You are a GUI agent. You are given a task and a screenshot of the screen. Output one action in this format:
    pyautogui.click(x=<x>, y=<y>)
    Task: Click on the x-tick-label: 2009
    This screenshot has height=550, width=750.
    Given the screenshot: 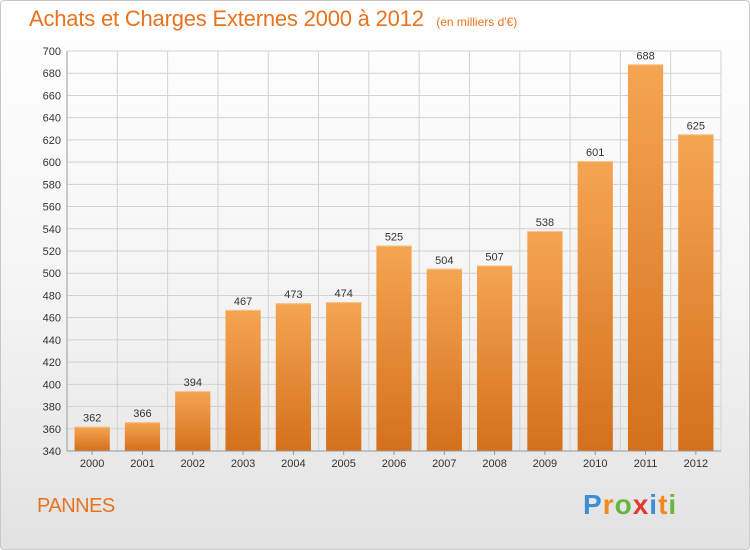 What is the action you would take?
    pyautogui.click(x=545, y=464)
    